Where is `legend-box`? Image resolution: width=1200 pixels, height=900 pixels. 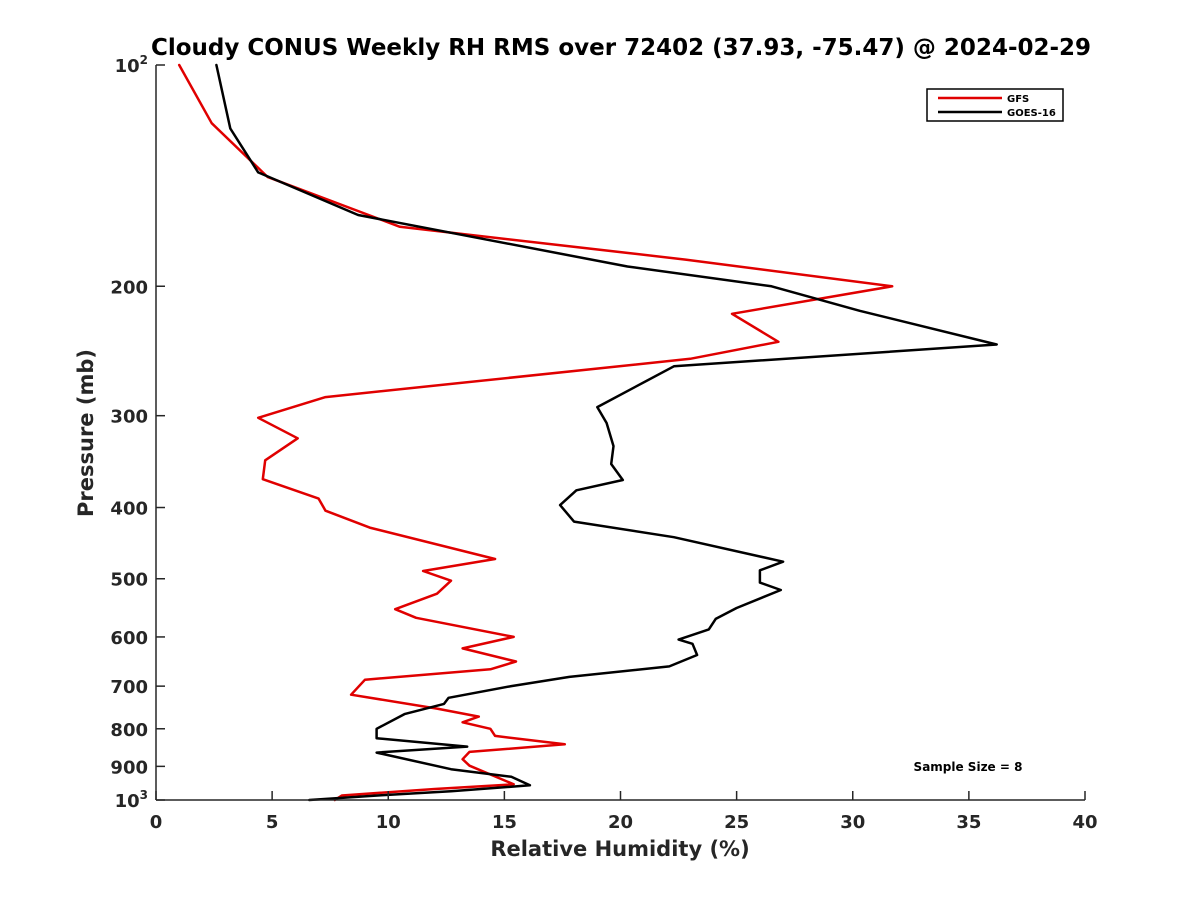 legend-box is located at coordinates (995, 105).